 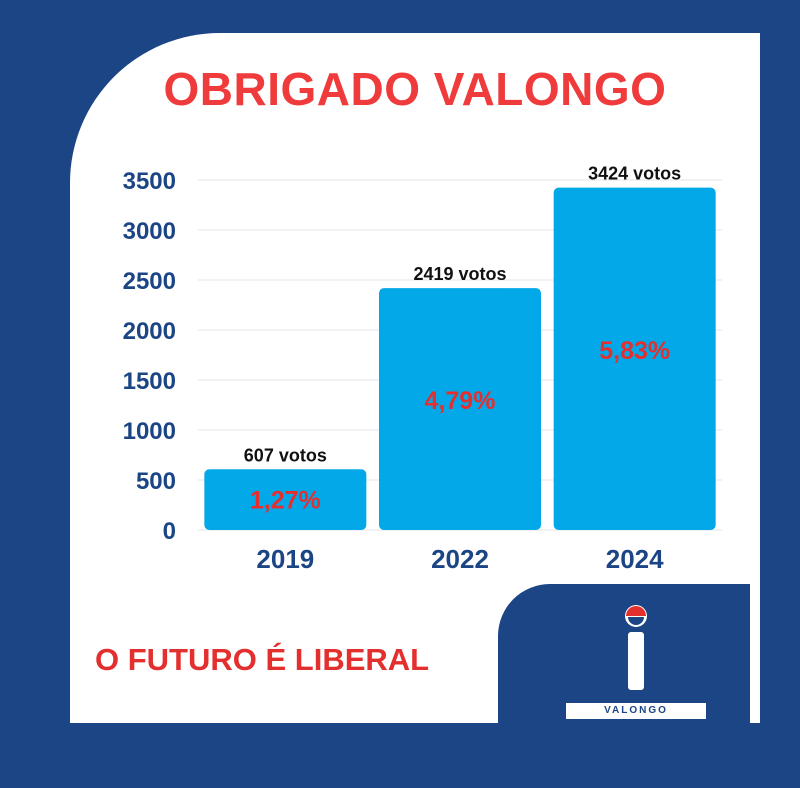 I want to click on x-axis: 2019 2022 2024, so click(x=460, y=559).